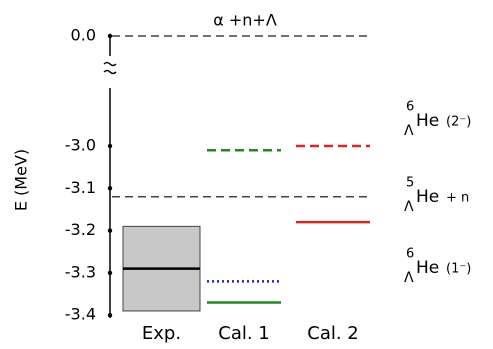  What do you see at coordinates (458, 122) in the screenshot?
I see `state: (2⁻)` at bounding box center [458, 122].